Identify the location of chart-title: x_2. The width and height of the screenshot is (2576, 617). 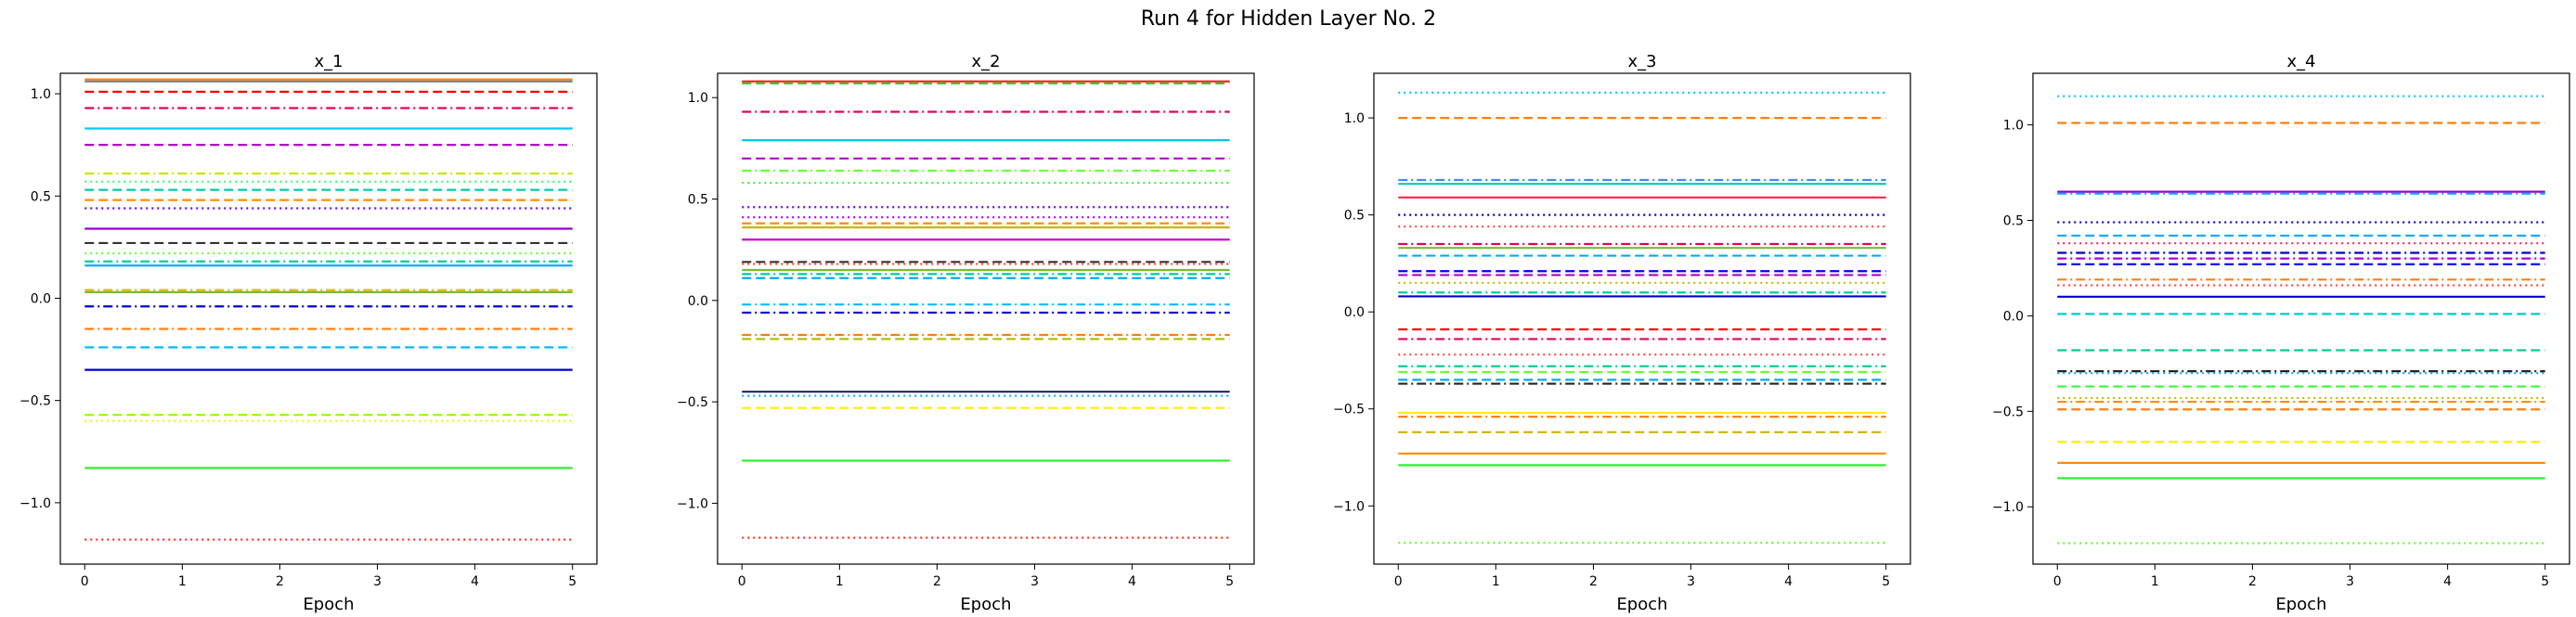
(985, 62).